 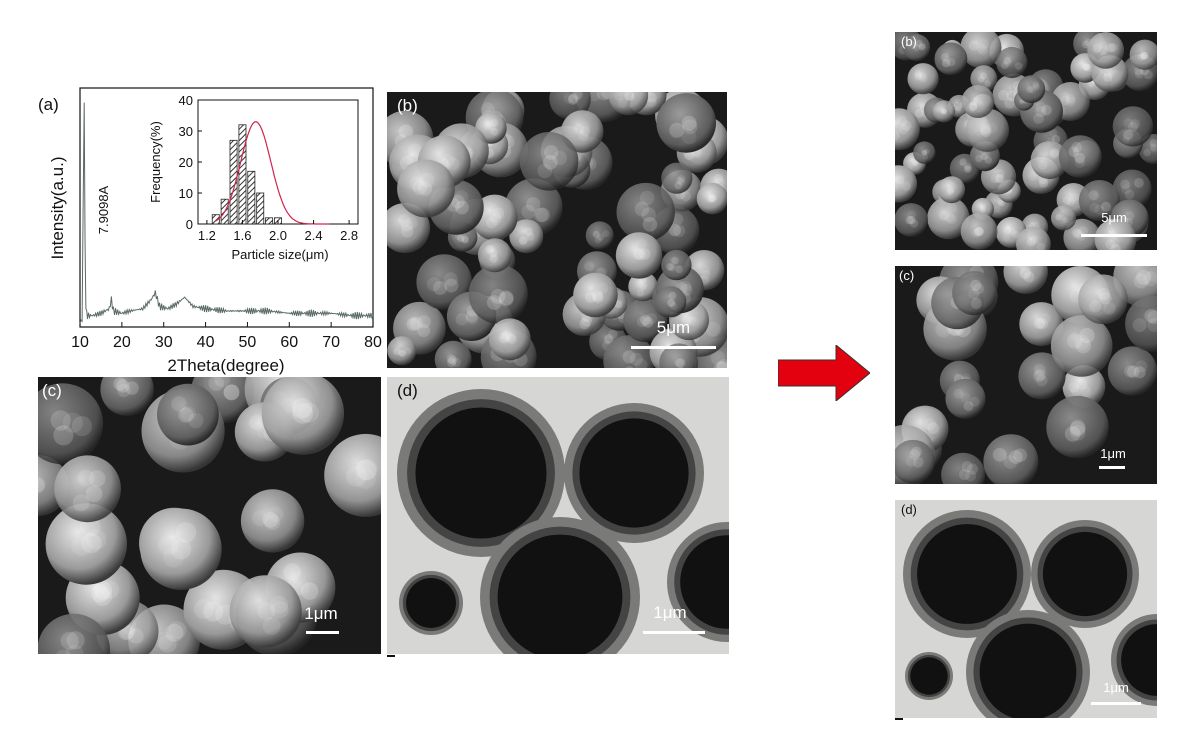 What do you see at coordinates (1116, 687) in the screenshot?
I see `scale-bar-label-d-right: 1μm` at bounding box center [1116, 687].